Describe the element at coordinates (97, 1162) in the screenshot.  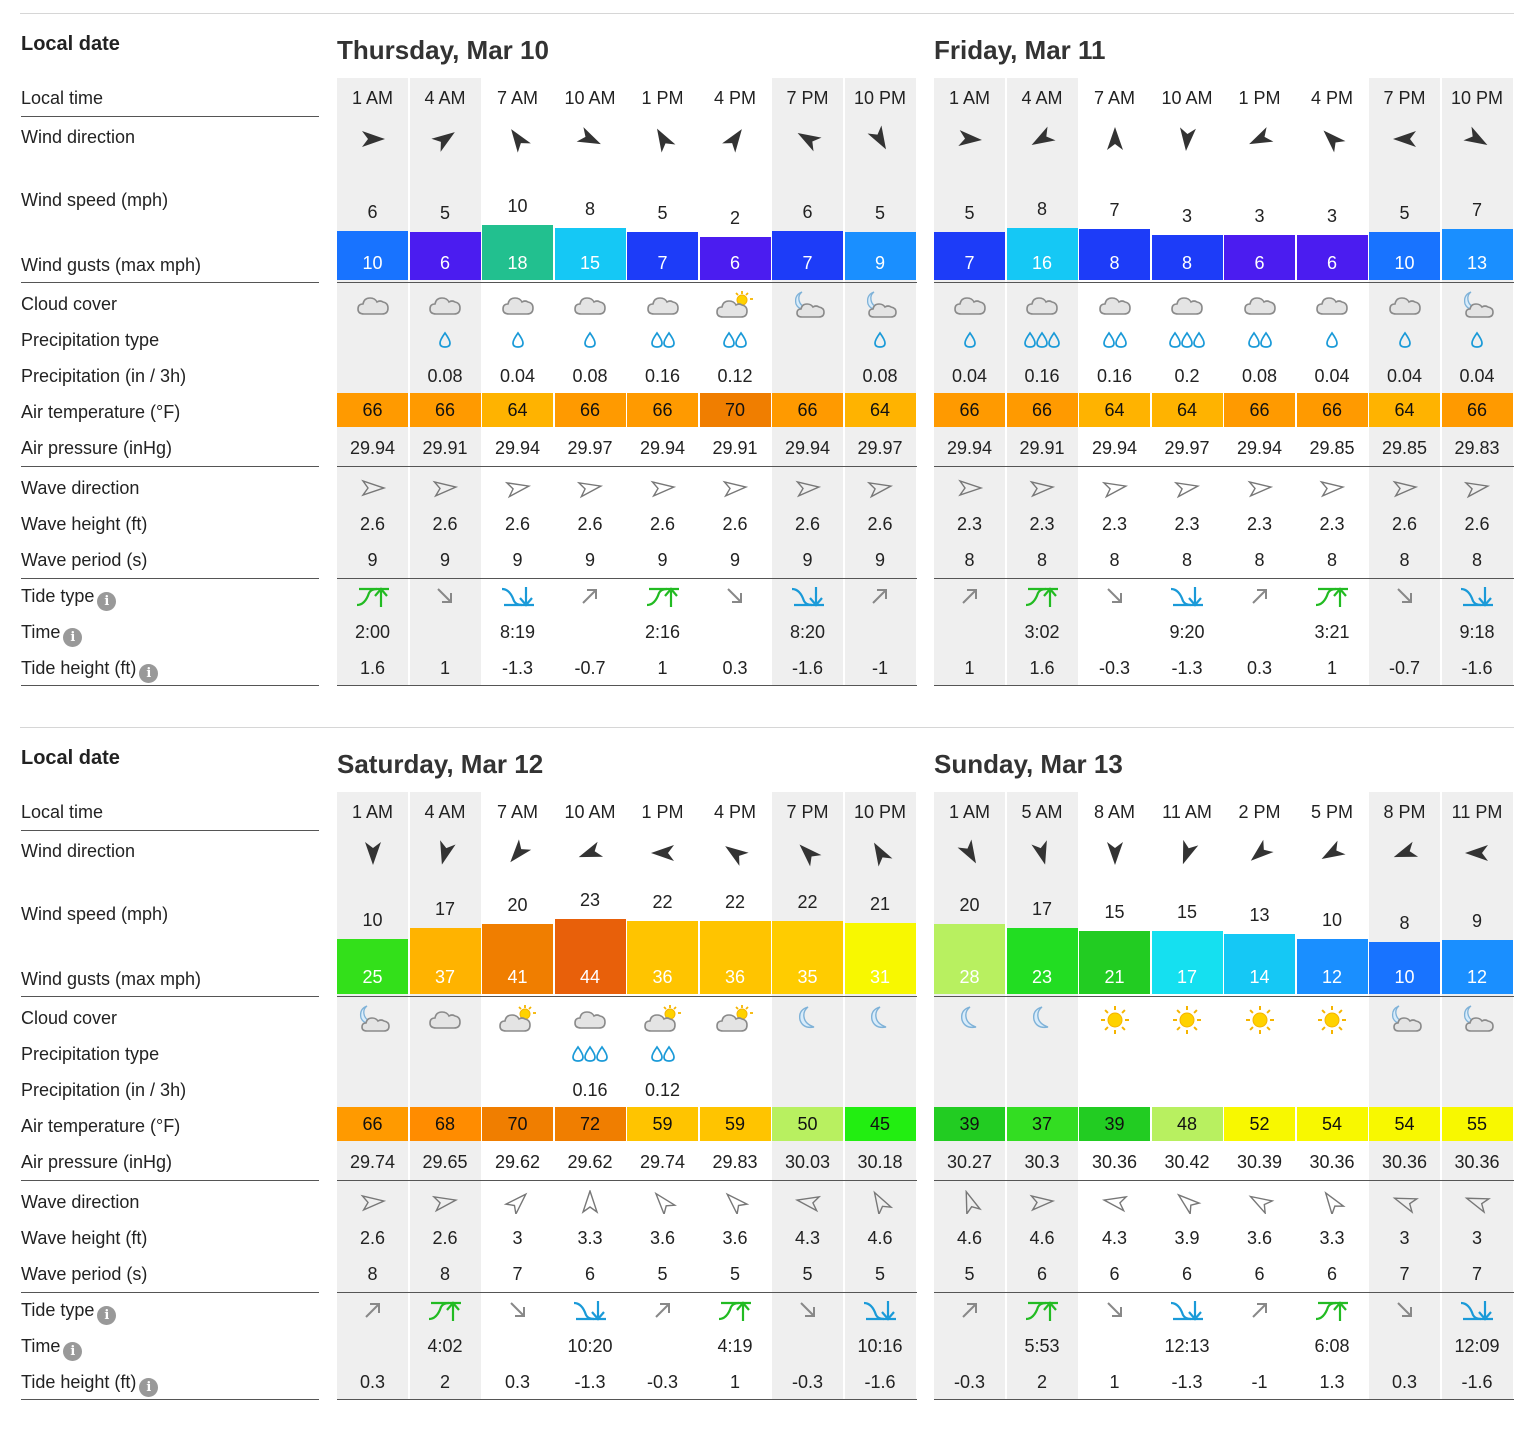
I see `label-text: Air pressure (inHg)` at that location.